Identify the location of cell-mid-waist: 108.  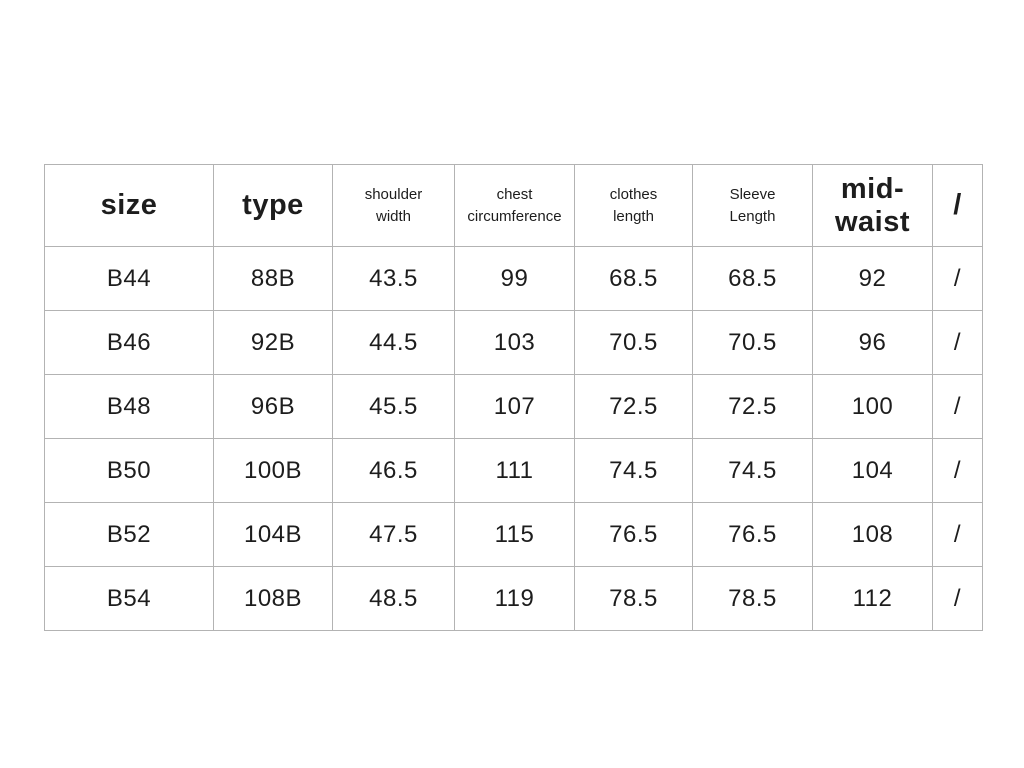
(872, 534).